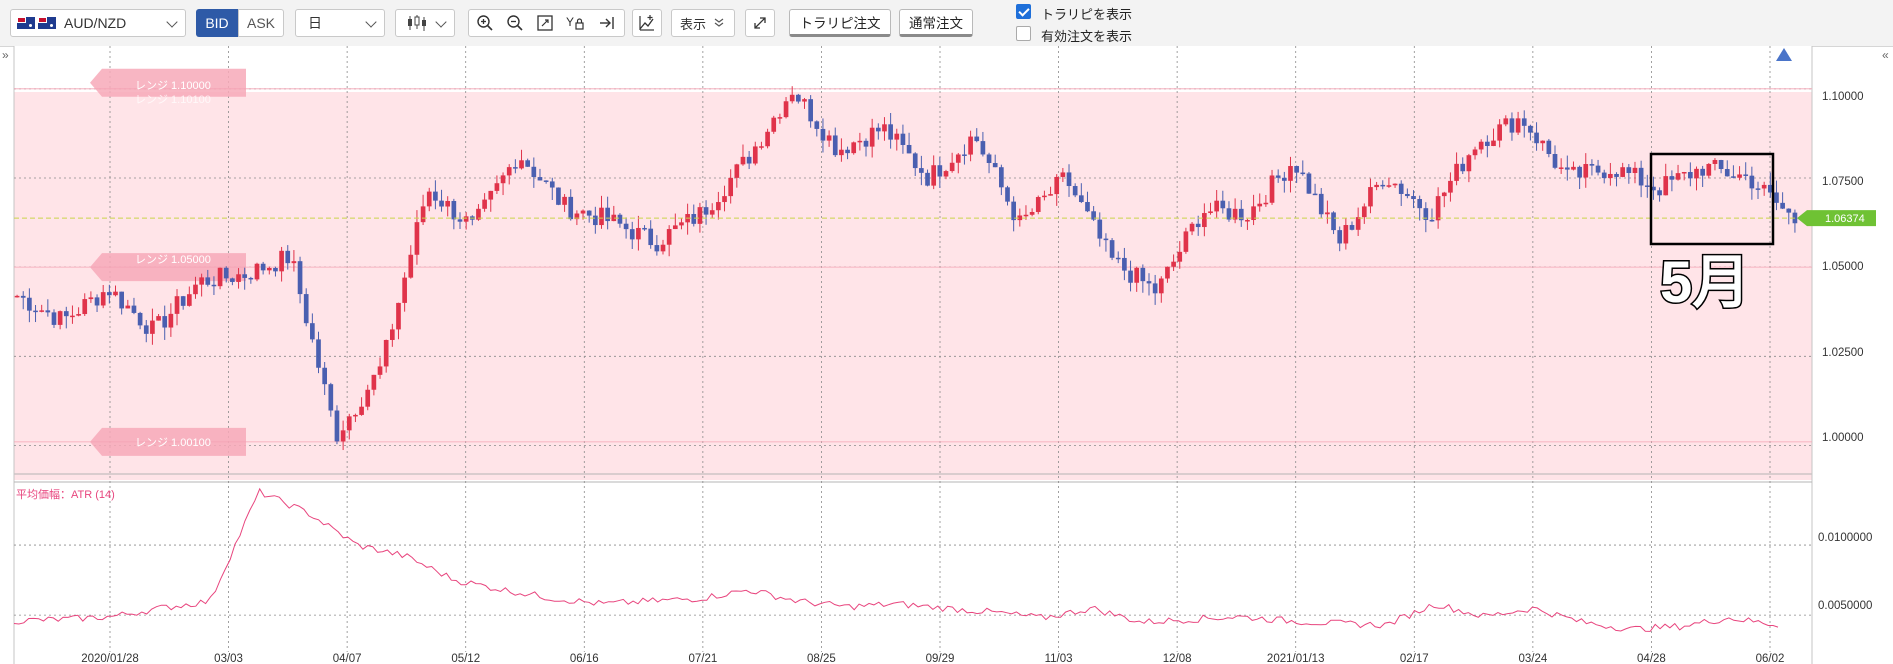 This screenshot has height=664, width=1893. I want to click on zoom-out-icon, so click(515, 23).